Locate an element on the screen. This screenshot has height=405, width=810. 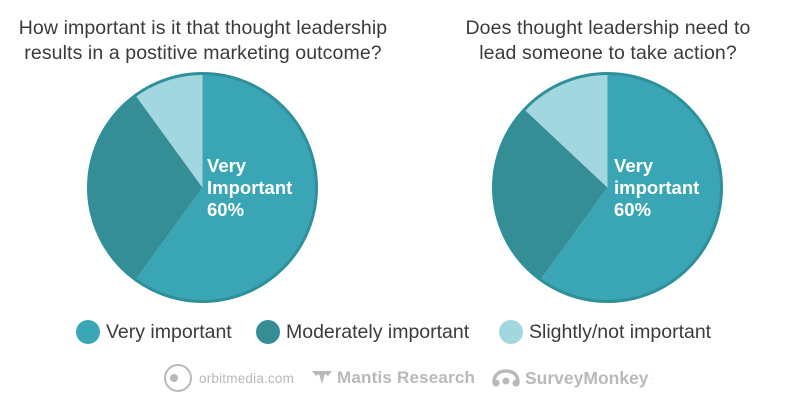
legend-item-very-important: Very important is located at coordinates (154, 332).